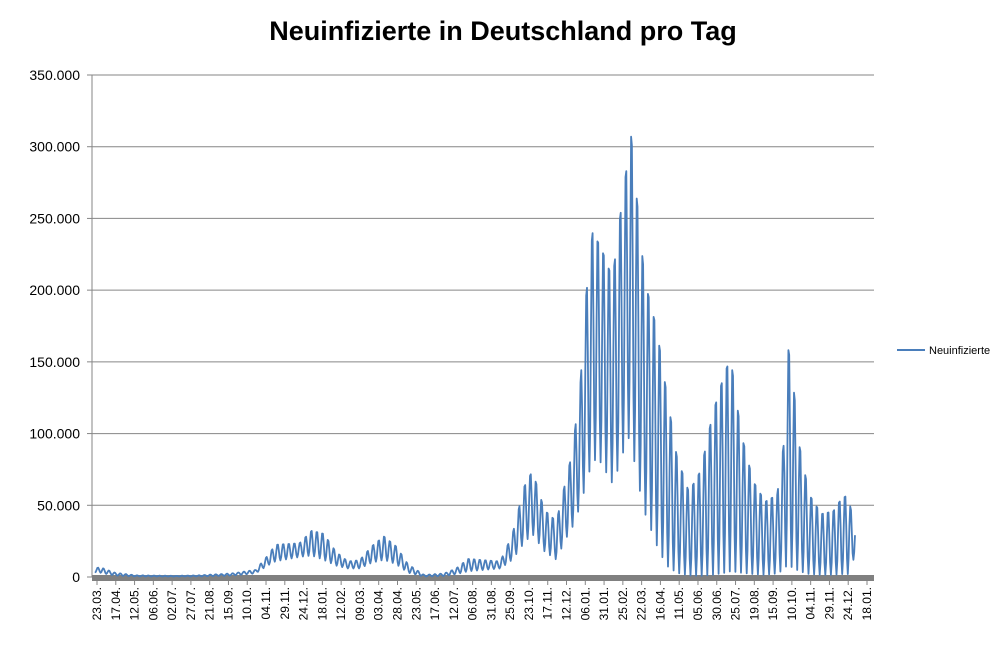  What do you see at coordinates (341, 603) in the screenshot?
I see `x-tick-label: 12.02.` at bounding box center [341, 603].